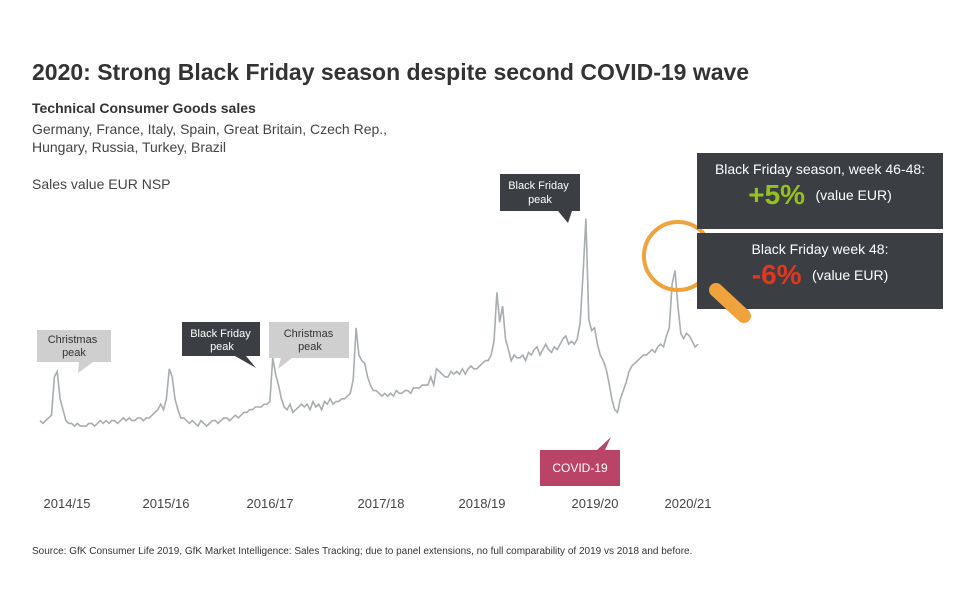  I want to click on panel-week-label: Black Friday week 48:, so click(820, 249).